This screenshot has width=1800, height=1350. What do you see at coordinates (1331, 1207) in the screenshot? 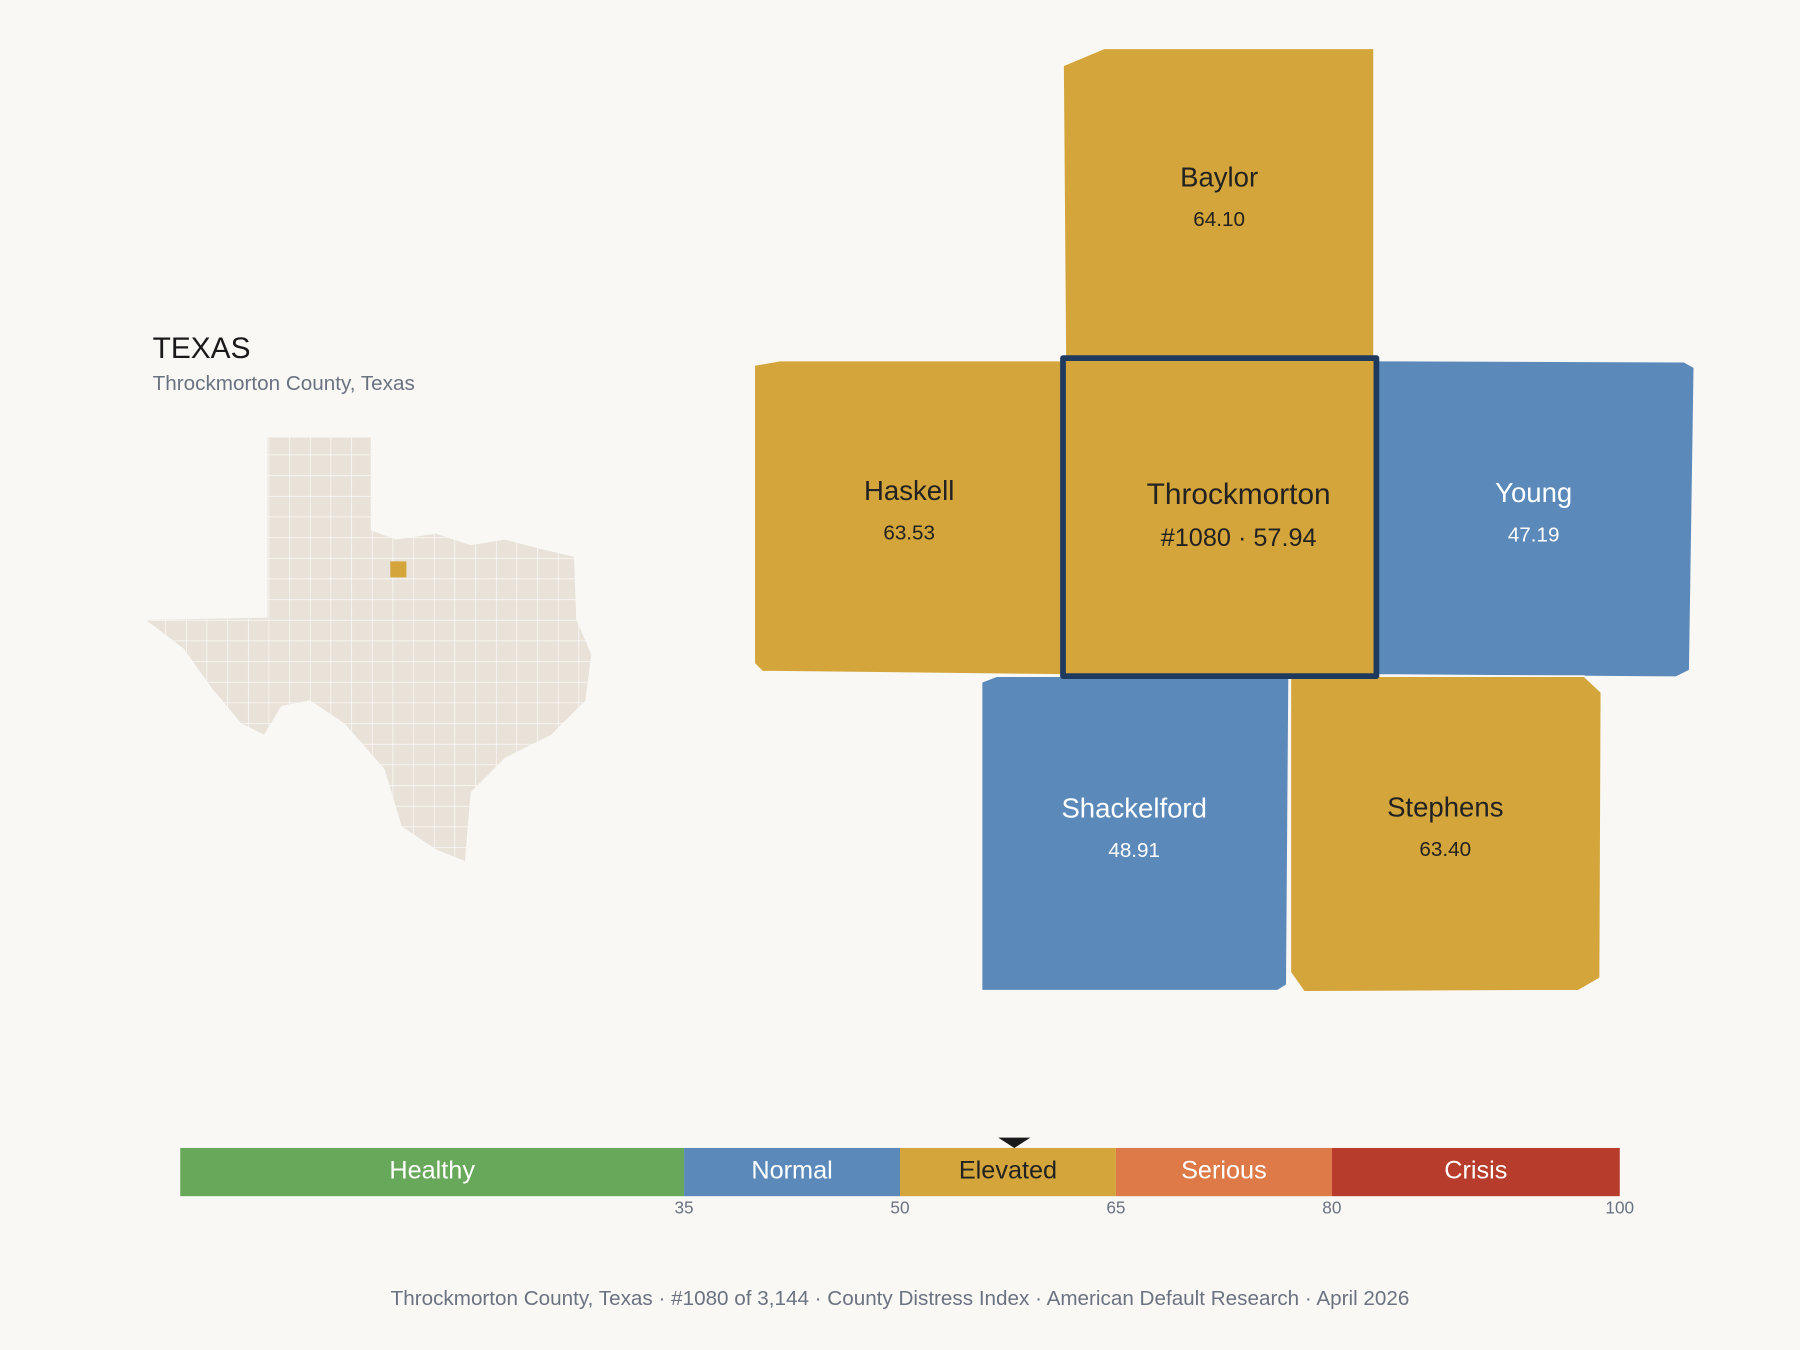
I see `tick-label: 80` at bounding box center [1331, 1207].